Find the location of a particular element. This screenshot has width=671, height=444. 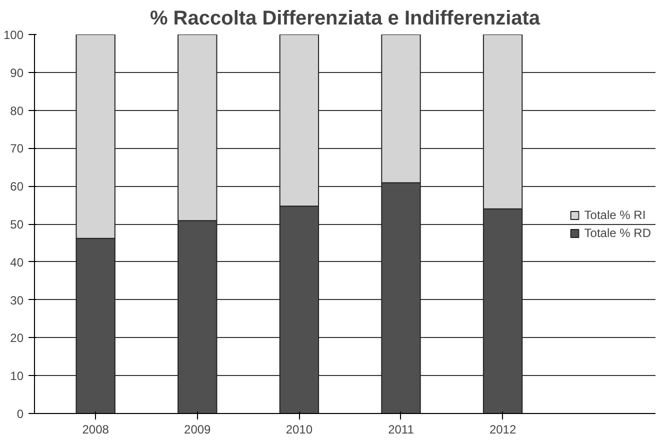

y-tick-label: 100 is located at coordinates (13, 35).